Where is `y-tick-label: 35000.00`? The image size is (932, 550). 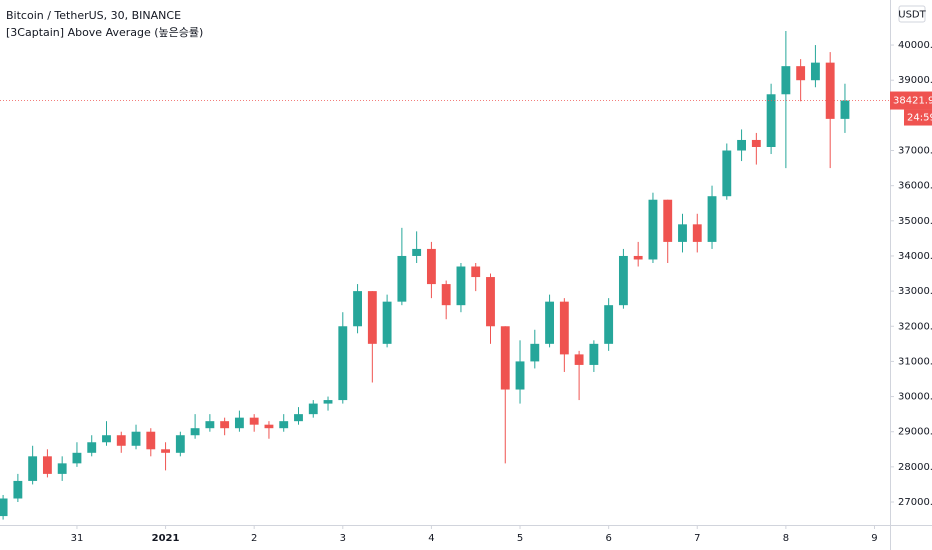 y-tick-label: 35000.00 is located at coordinates (915, 221).